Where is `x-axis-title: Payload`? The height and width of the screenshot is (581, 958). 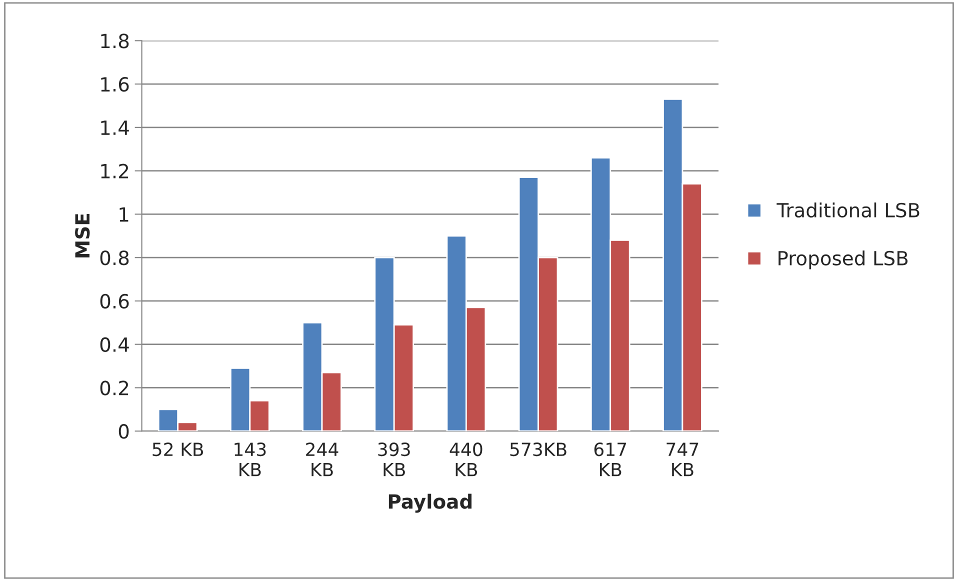 x-axis-title: Payload is located at coordinates (430, 503).